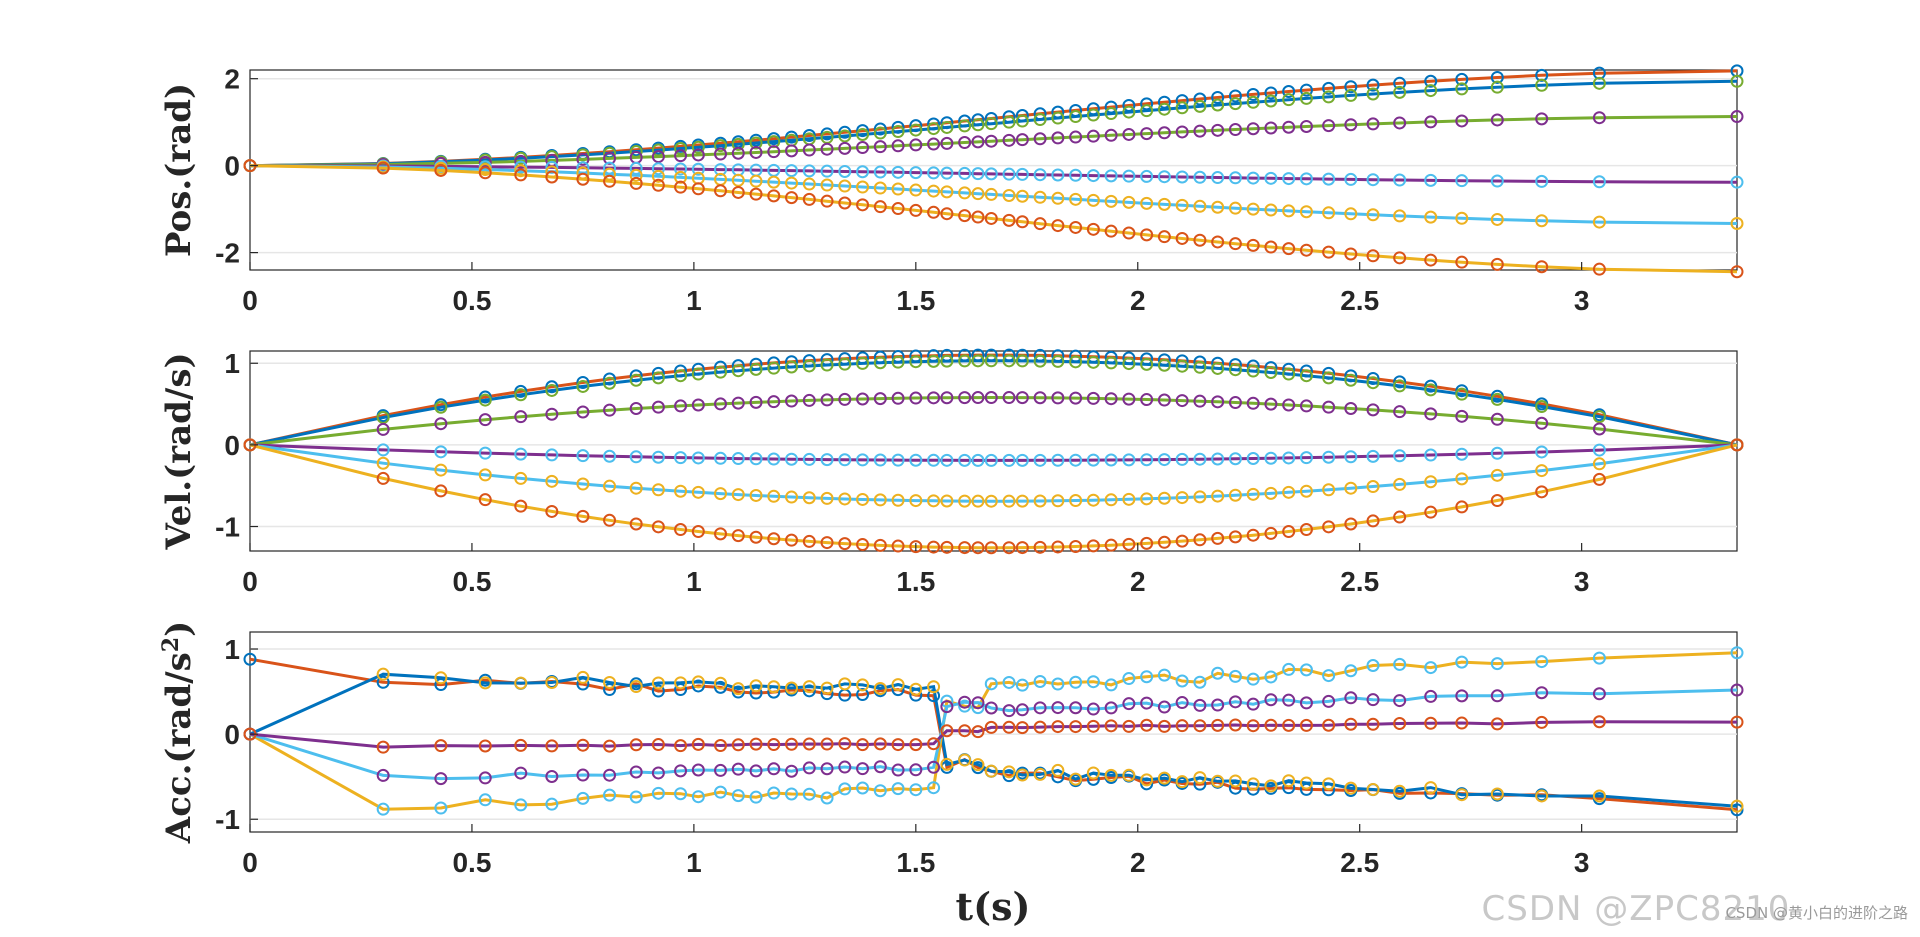 This screenshot has width=1920, height=937. Describe the element at coordinates (1359, 581) in the screenshot. I see `x-tick-label: 2.5` at that location.